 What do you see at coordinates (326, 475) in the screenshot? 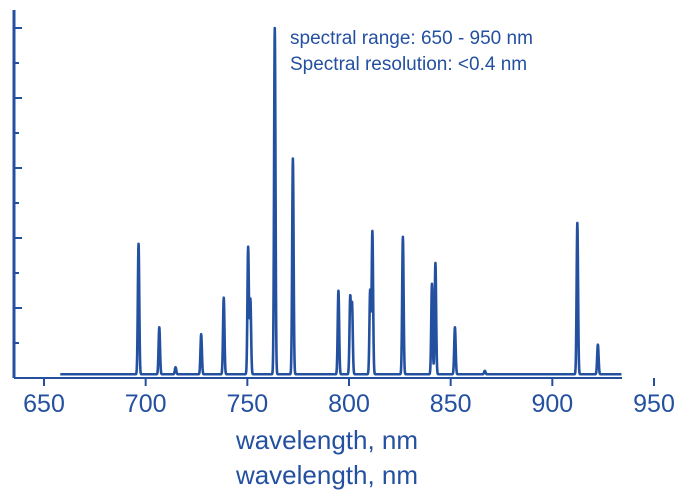
I see `x-axis-title-repeat: wavelength, nm` at bounding box center [326, 475].